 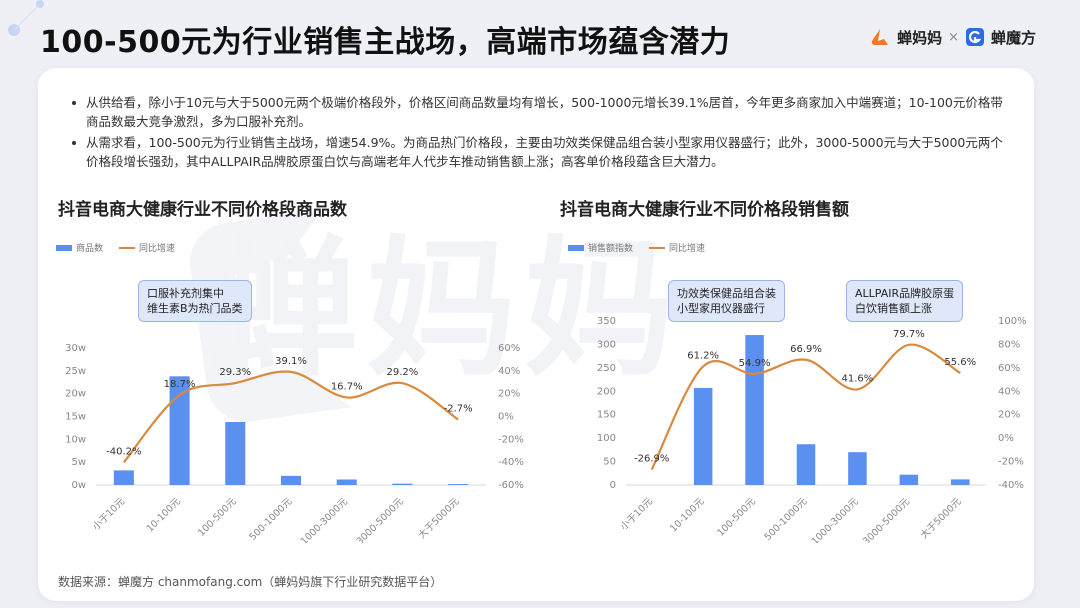 I want to click on chanmofang-logo-icon, so click(x=974, y=37).